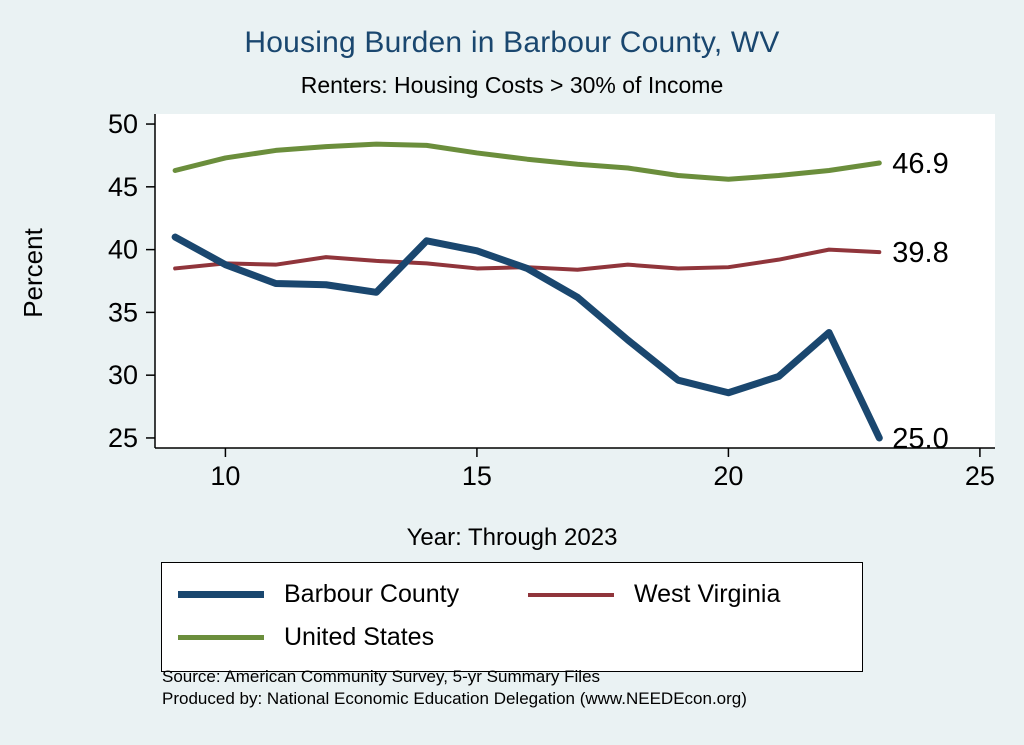  Describe the element at coordinates (123, 124) in the screenshot. I see `svg-text: 50` at that location.